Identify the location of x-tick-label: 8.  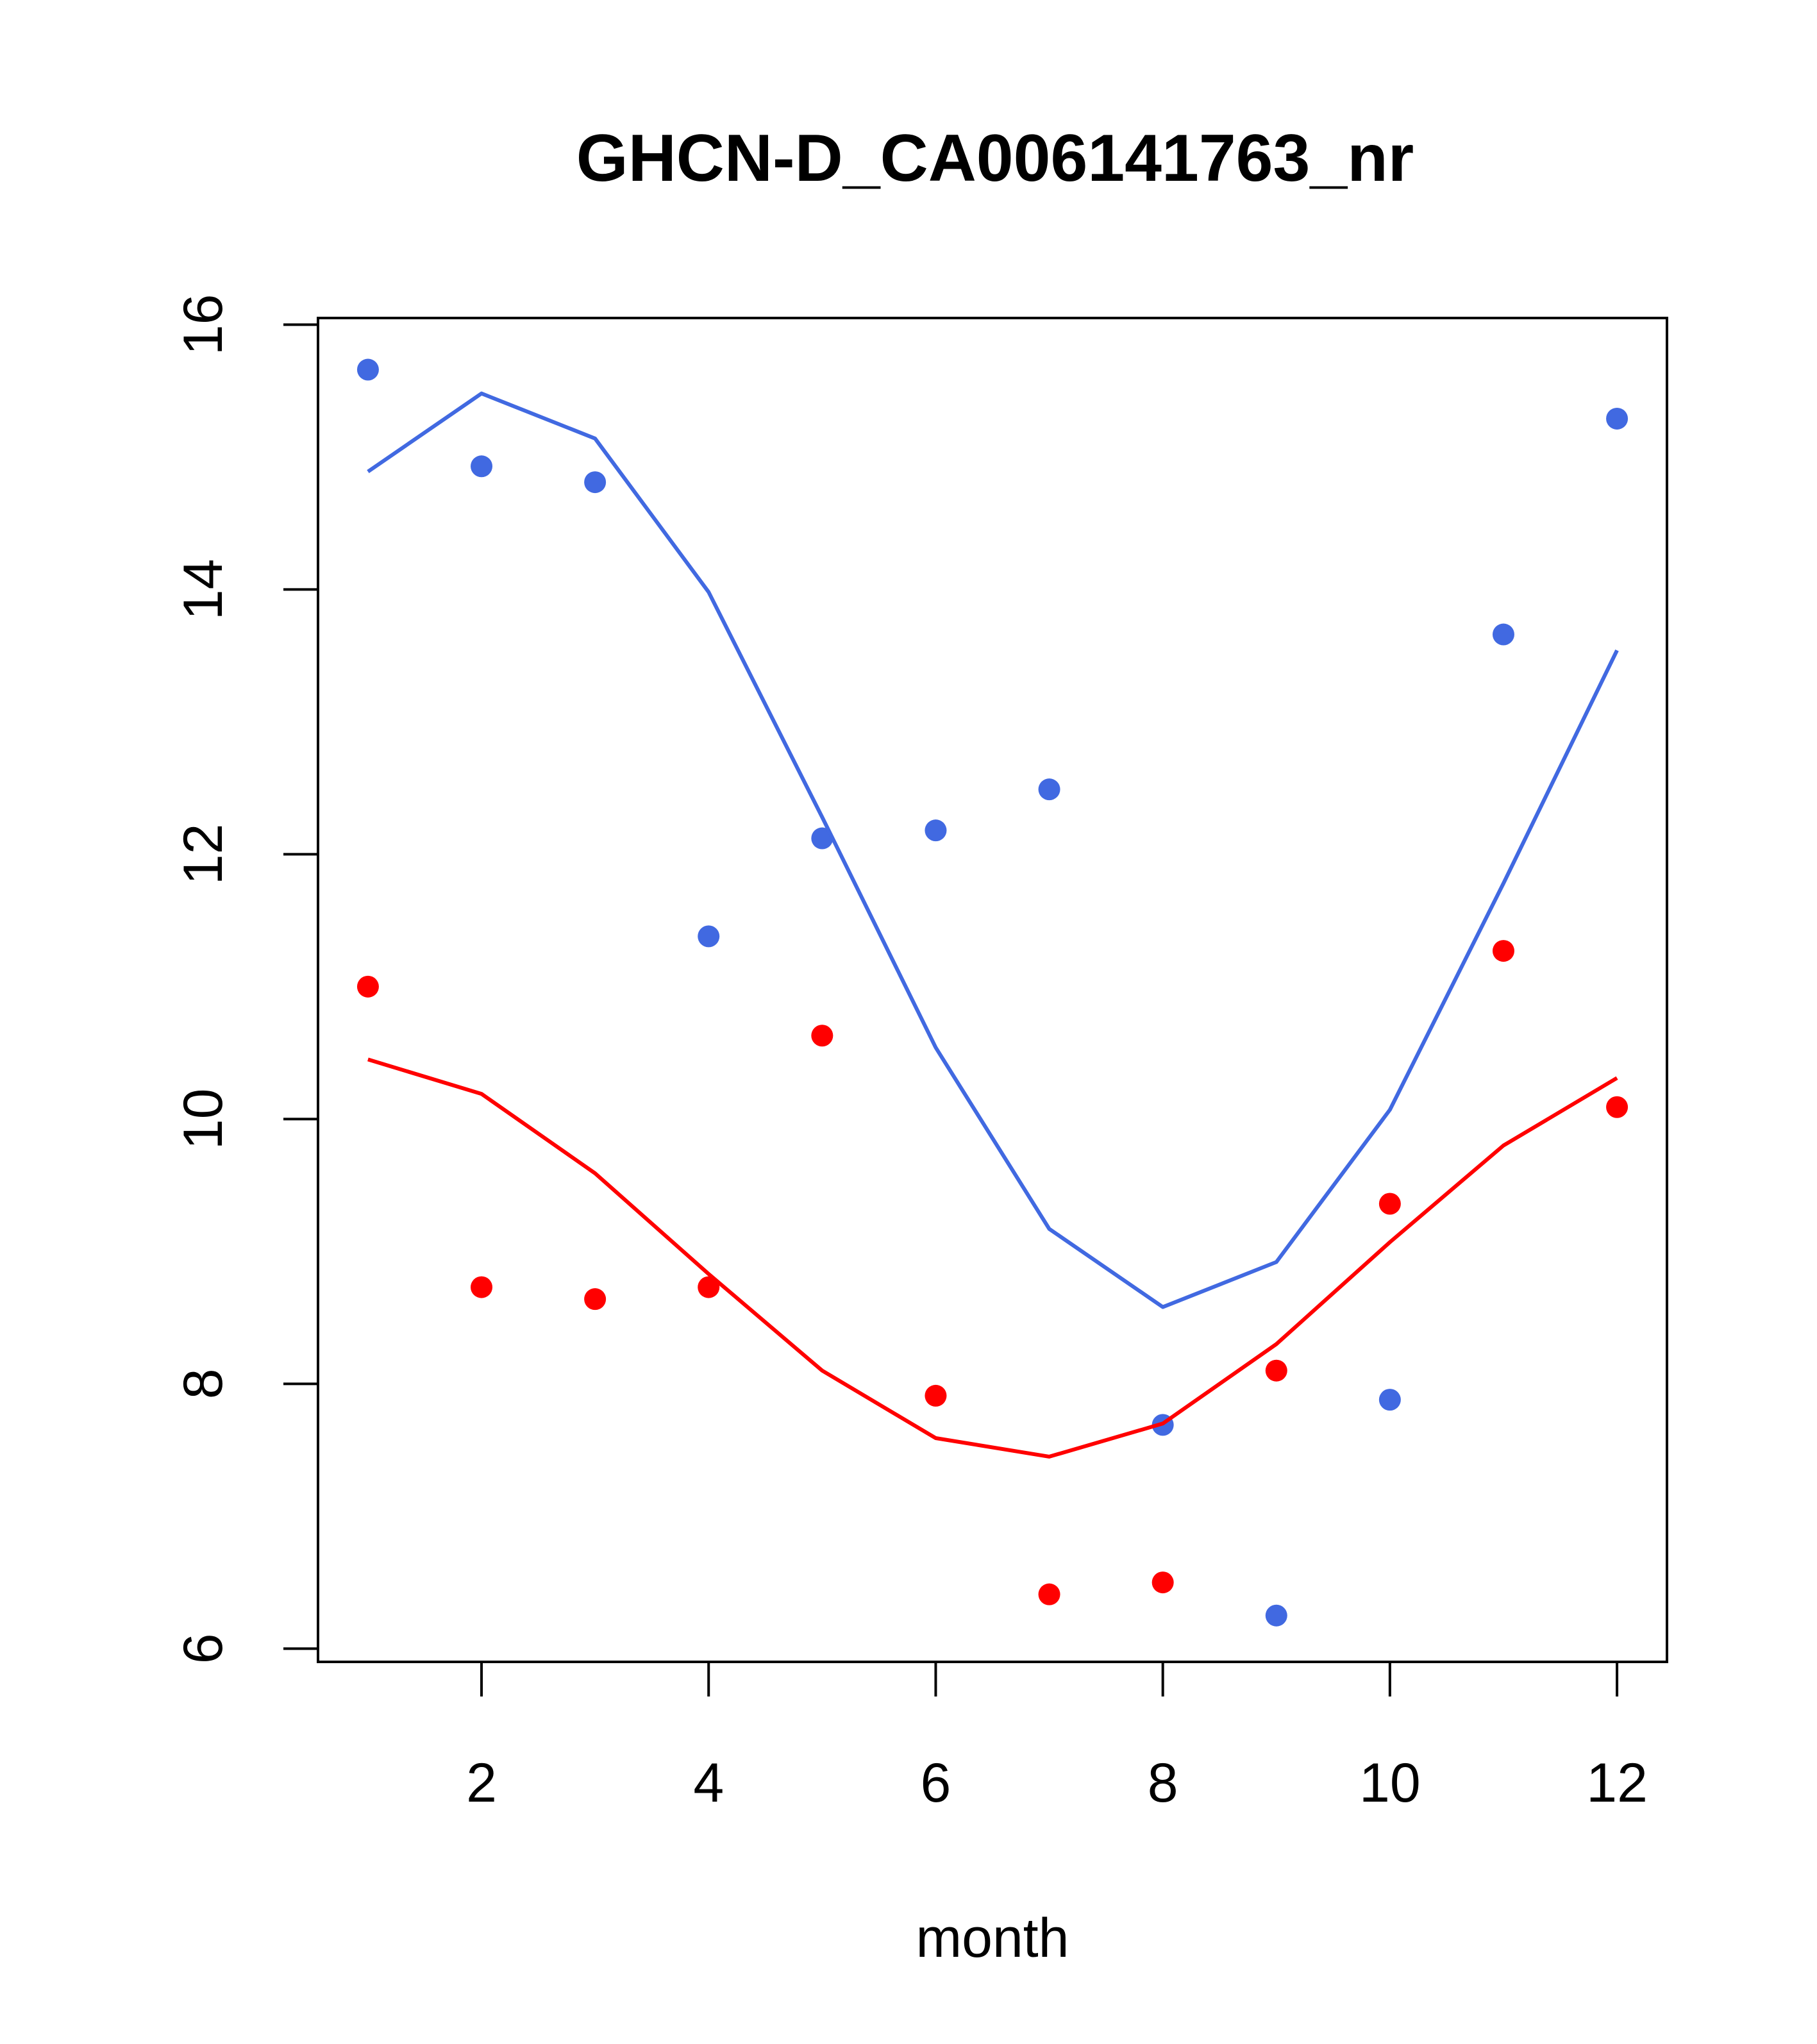
(1163, 1783).